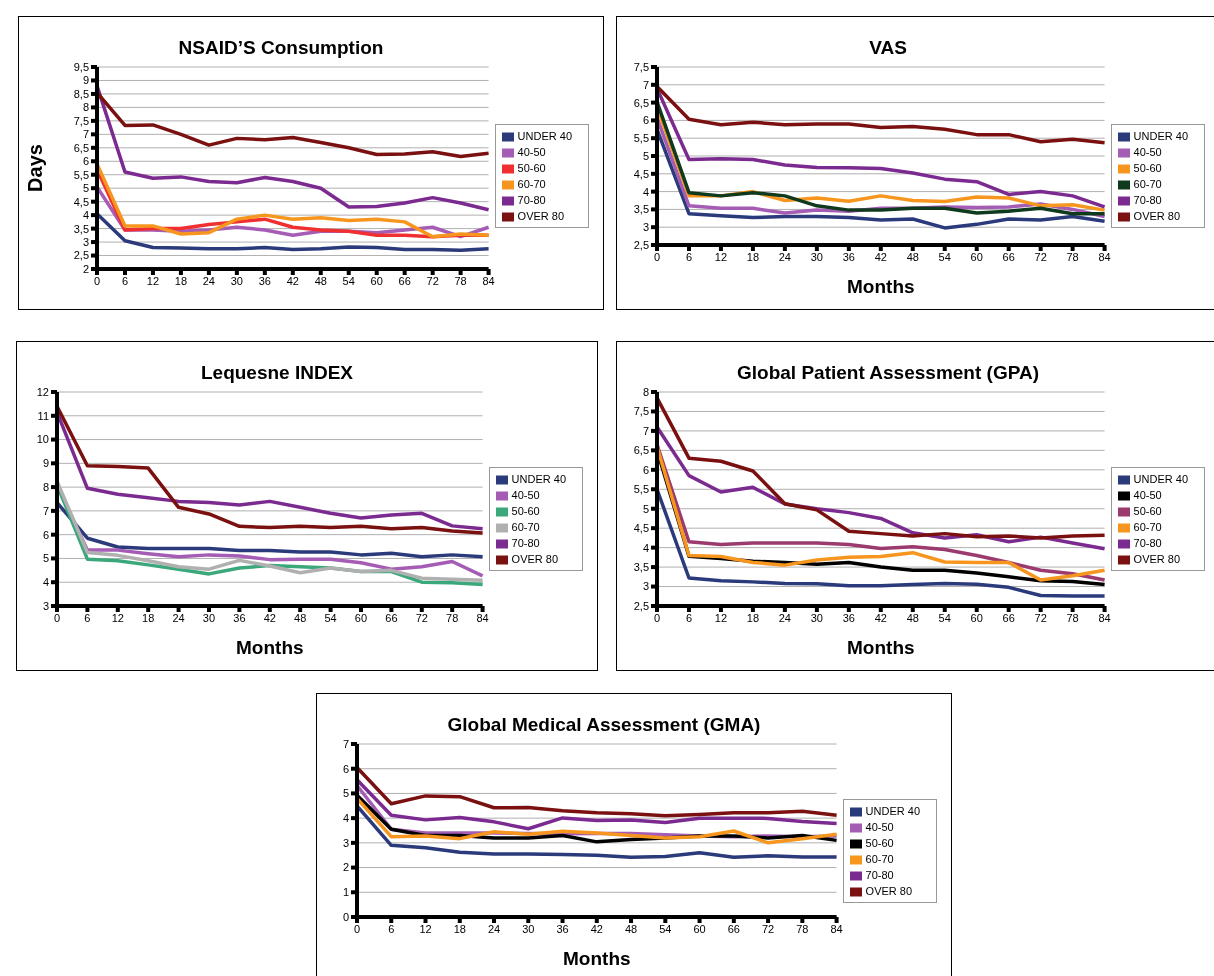 Image resolution: width=1214 pixels, height=976 pixels. What do you see at coordinates (35, 168) in the screenshot?
I see `y-axis-title: Days` at bounding box center [35, 168].